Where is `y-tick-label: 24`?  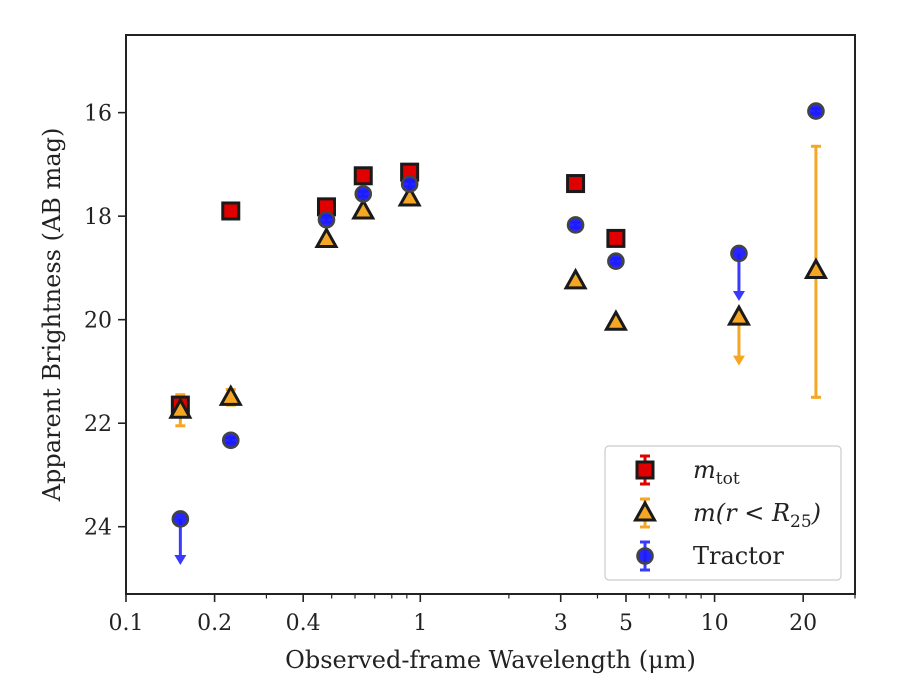 y-tick-label: 24 is located at coordinates (98, 528).